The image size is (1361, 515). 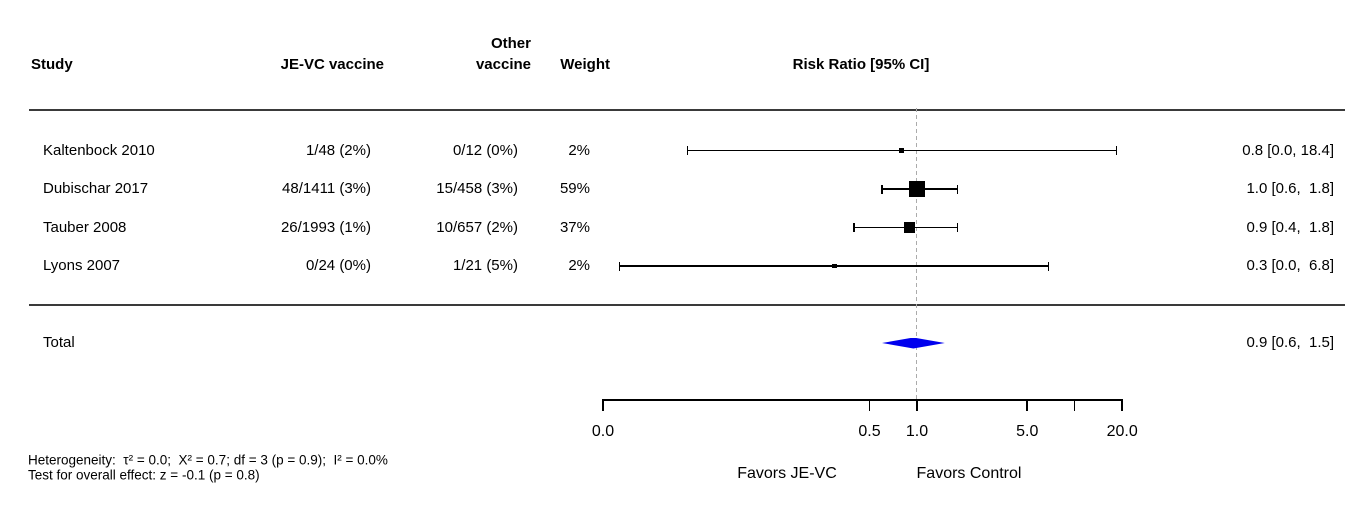 What do you see at coordinates (510, 43) in the screenshot?
I see `col-header-other-vaccine-line1: Other` at bounding box center [510, 43].